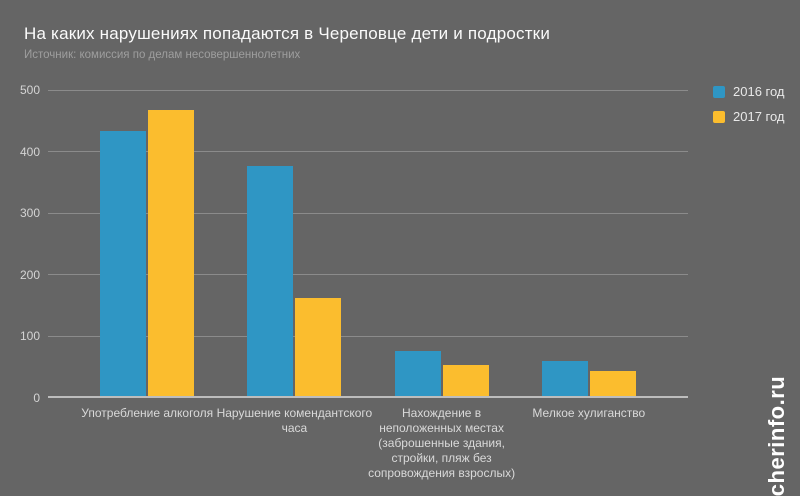 This screenshot has height=496, width=800. What do you see at coordinates (294, 420) in the screenshot?
I see `x-axis-label-2: Нарушение комендантского часа` at bounding box center [294, 420].